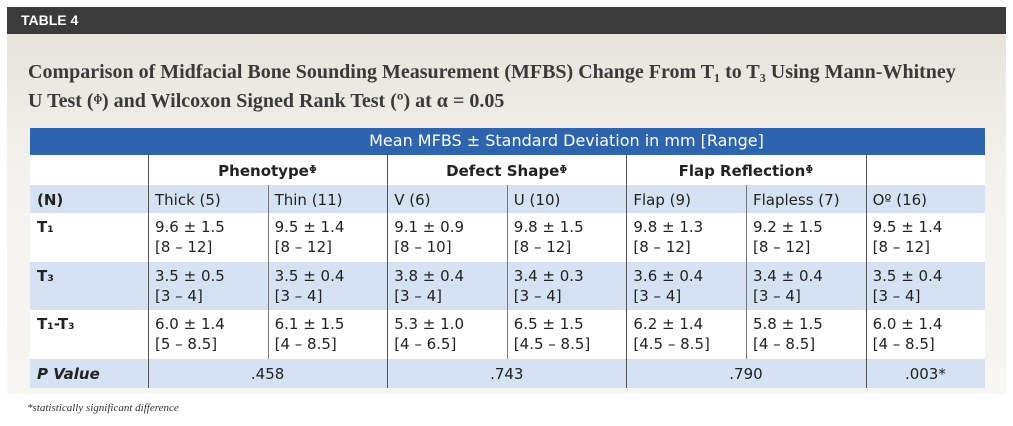  I want to click on group-header: Defect Shapeᶲ, so click(507, 171).